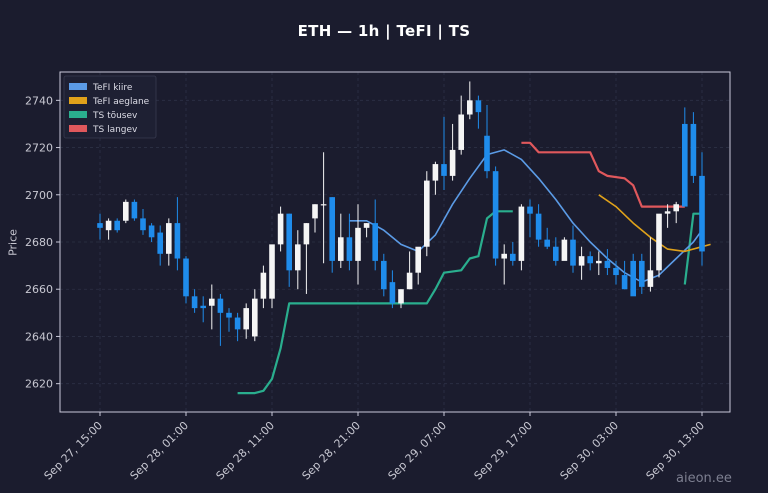  Describe the element at coordinates (115, 116) in the screenshot. I see `legend-label: TS tõusev` at that location.